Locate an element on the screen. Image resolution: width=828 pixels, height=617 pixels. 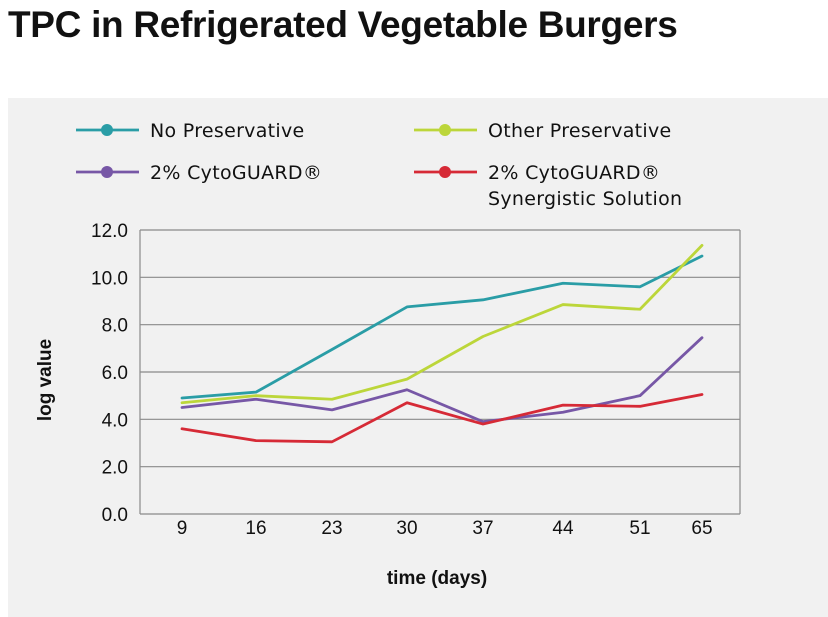
x-tick-label: 65 is located at coordinates (701, 528).